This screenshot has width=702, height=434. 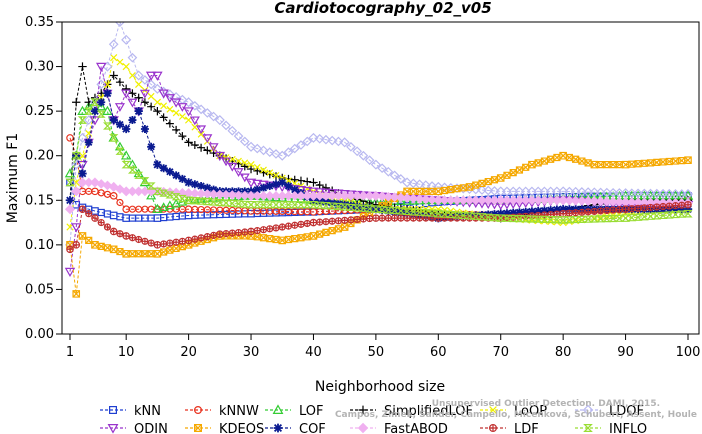 I want to click on y-axis-label: Maximum F1, so click(x=13, y=178).